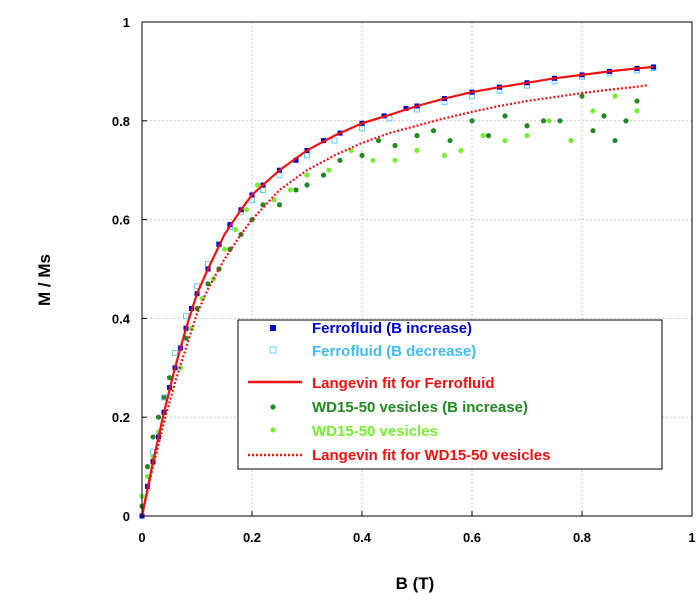 The height and width of the screenshot is (599, 696). I want to click on y-tick-label: 0.2, so click(121, 417).